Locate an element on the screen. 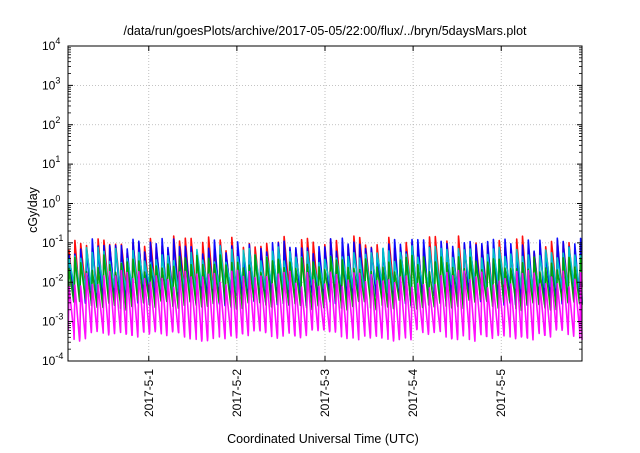 The image size is (640, 453). y-tick-label: 10² is located at coordinates (51, 123).